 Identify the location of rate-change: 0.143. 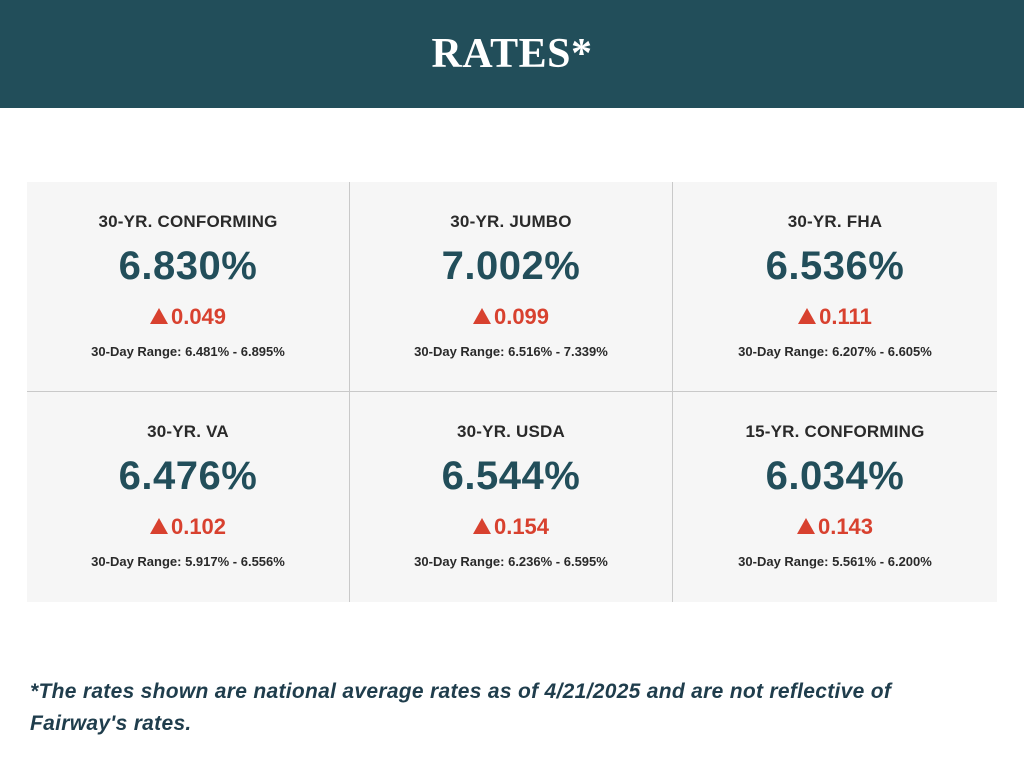
(835, 527).